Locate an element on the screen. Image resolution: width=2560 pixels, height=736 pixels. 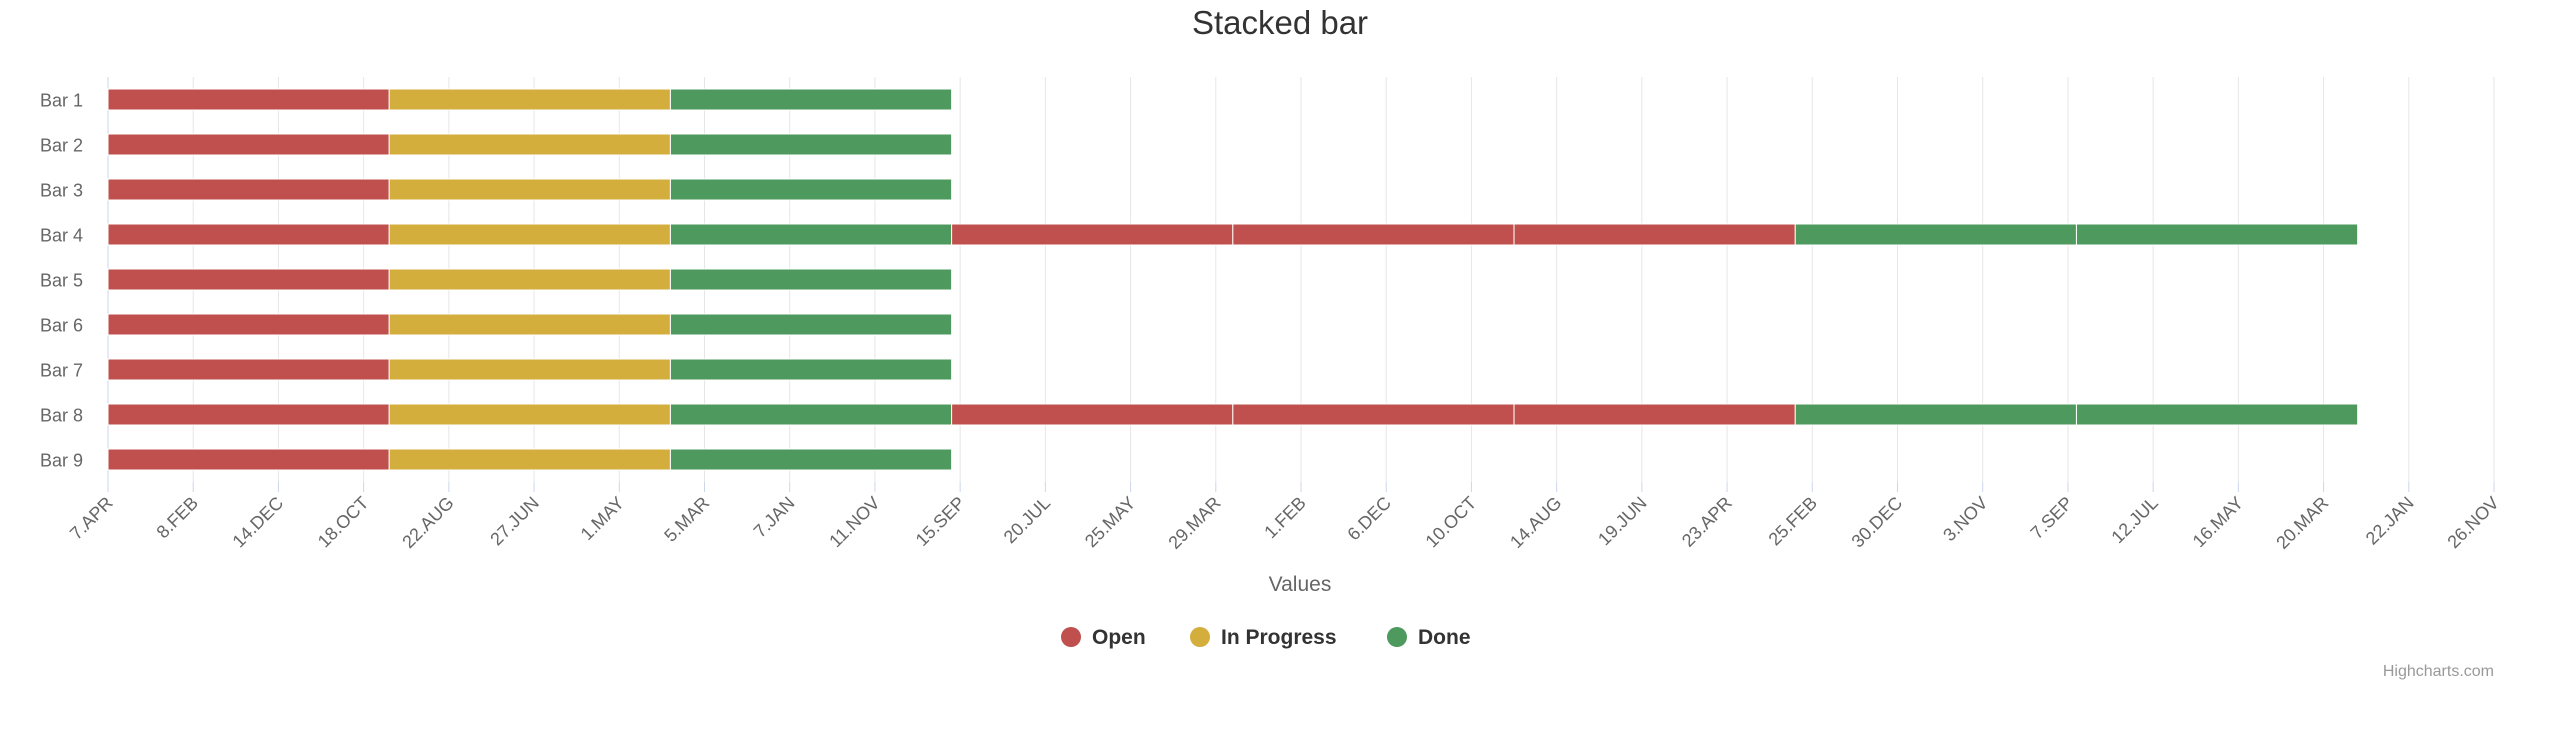
x-axis-title: Values is located at coordinates (1300, 584).